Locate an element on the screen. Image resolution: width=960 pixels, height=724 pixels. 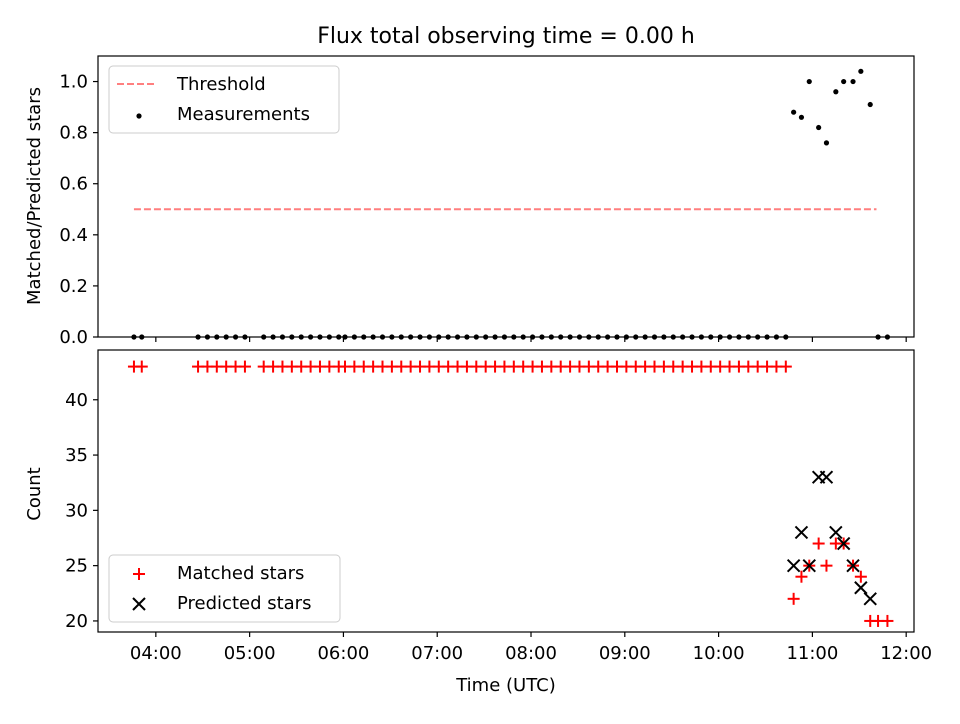
bottom-y-ticks: 20 25 30 35 40 is located at coordinates (81, 511).